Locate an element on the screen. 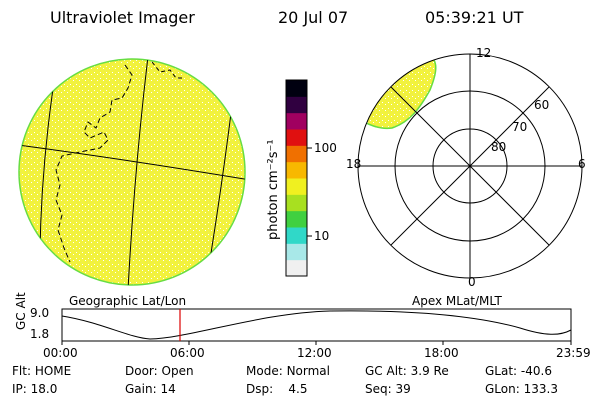 The image size is (600, 400). header-time: 05:39:21 UT is located at coordinates (474, 17).